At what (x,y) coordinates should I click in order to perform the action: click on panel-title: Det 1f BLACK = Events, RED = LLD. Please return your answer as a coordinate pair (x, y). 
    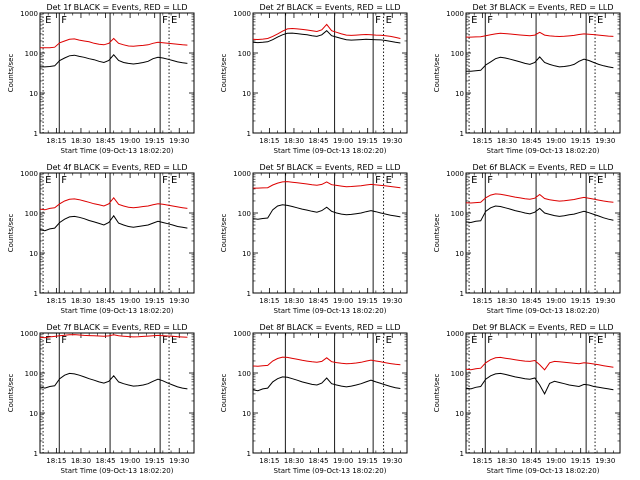
    Looking at the image, I should click on (116, 7).